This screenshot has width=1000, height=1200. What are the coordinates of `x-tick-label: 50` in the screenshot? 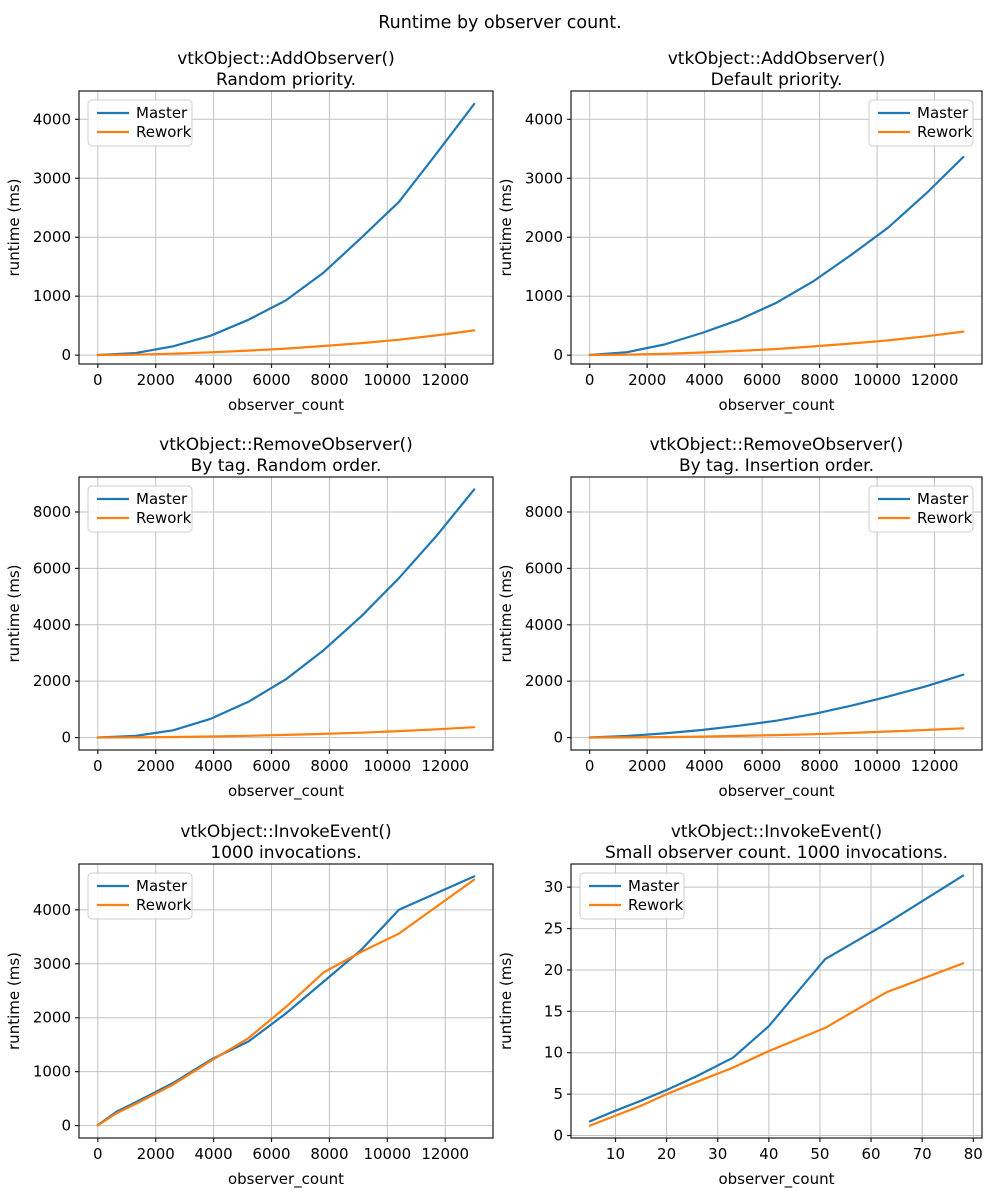 It's located at (819, 1154).